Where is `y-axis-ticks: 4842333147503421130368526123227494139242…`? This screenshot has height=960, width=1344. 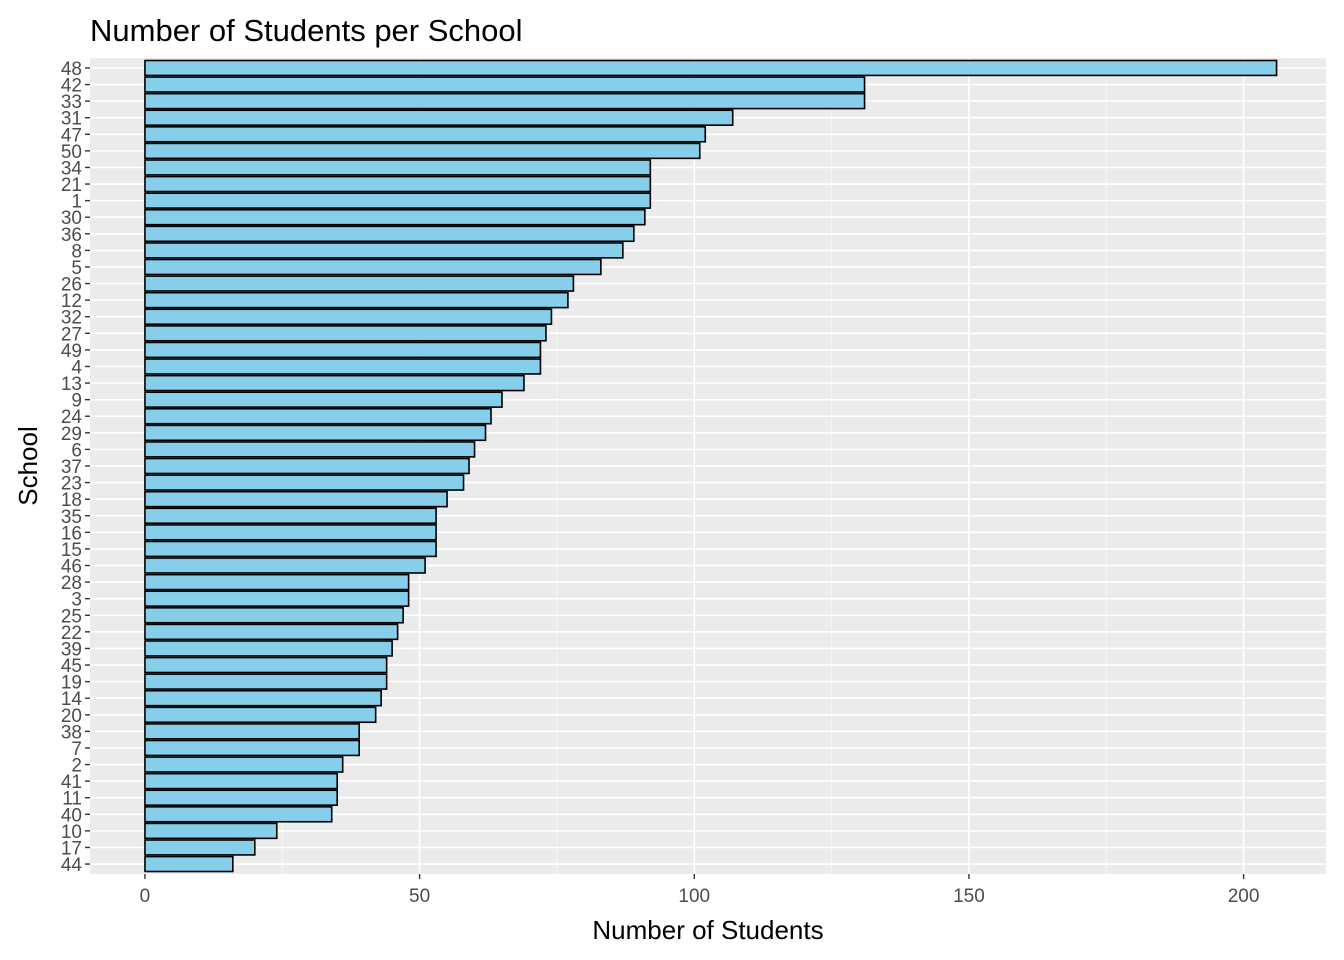
y-axis-ticks: 4842333147503421130368526123227494139242… is located at coordinates (75, 467).